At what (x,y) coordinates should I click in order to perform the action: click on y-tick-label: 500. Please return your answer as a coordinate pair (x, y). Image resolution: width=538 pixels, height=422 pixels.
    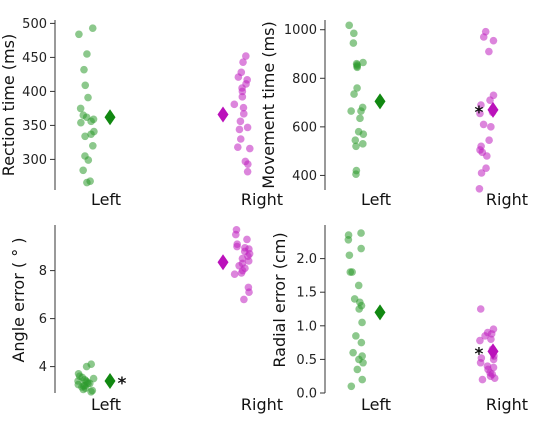
    Looking at the image, I should click on (34, 24).